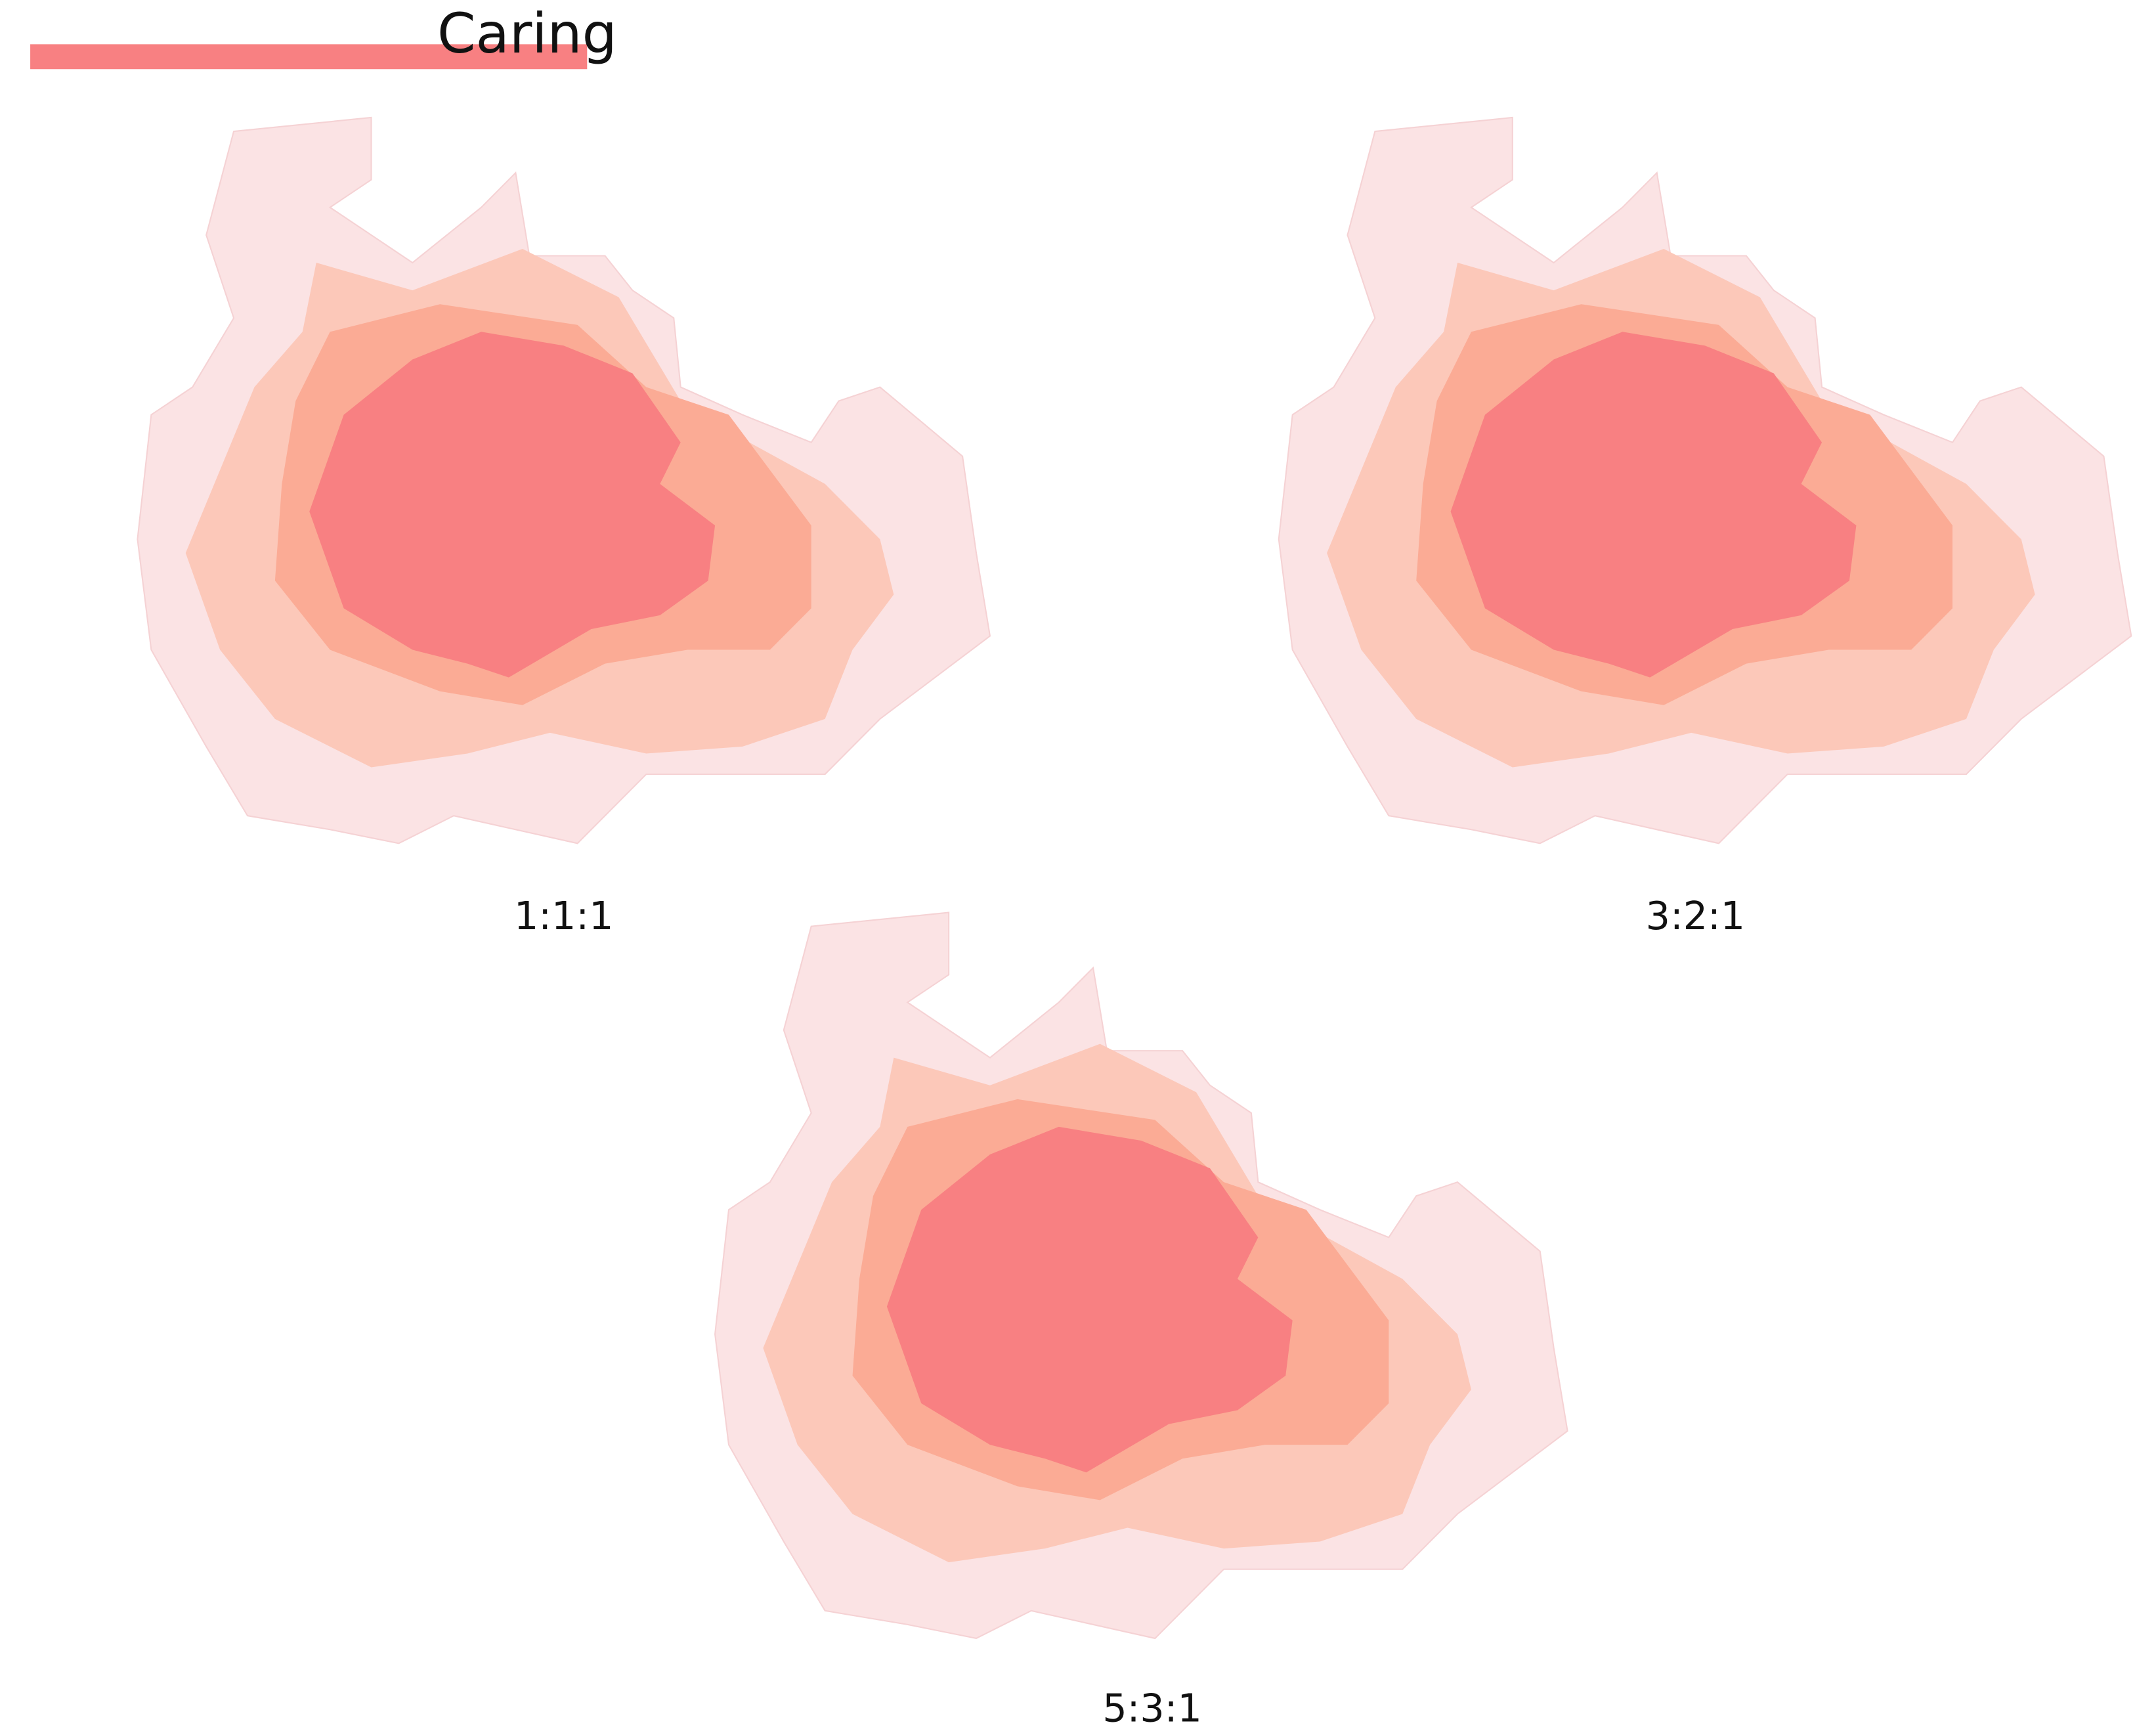 The height and width of the screenshot is (1731, 2156). I want to click on panel-label: 1:1:1, so click(563, 915).